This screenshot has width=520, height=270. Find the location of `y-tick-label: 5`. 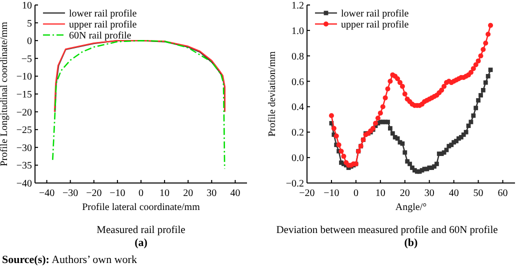

y-tick-label: 5 is located at coordinates (29, 24).